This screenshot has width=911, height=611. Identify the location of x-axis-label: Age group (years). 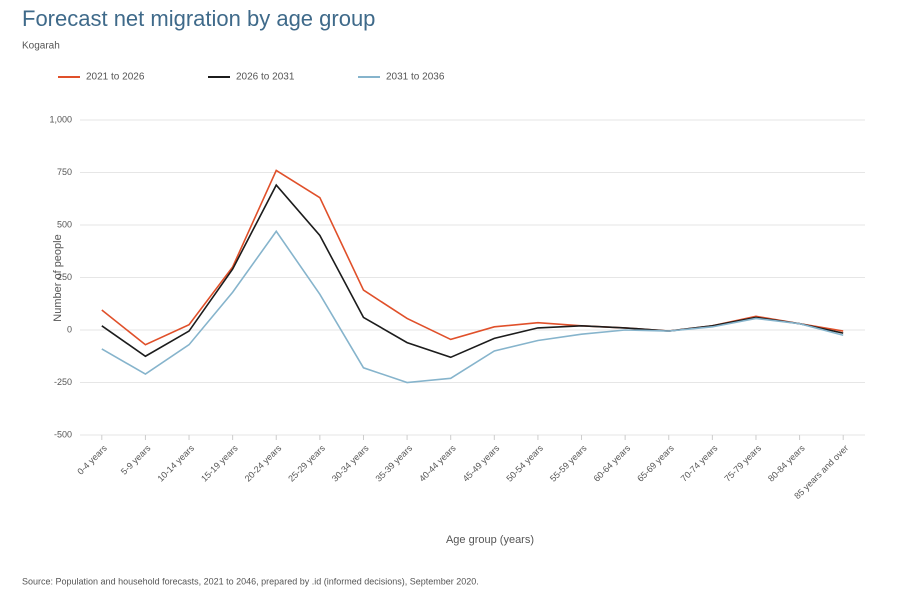
(490, 540).